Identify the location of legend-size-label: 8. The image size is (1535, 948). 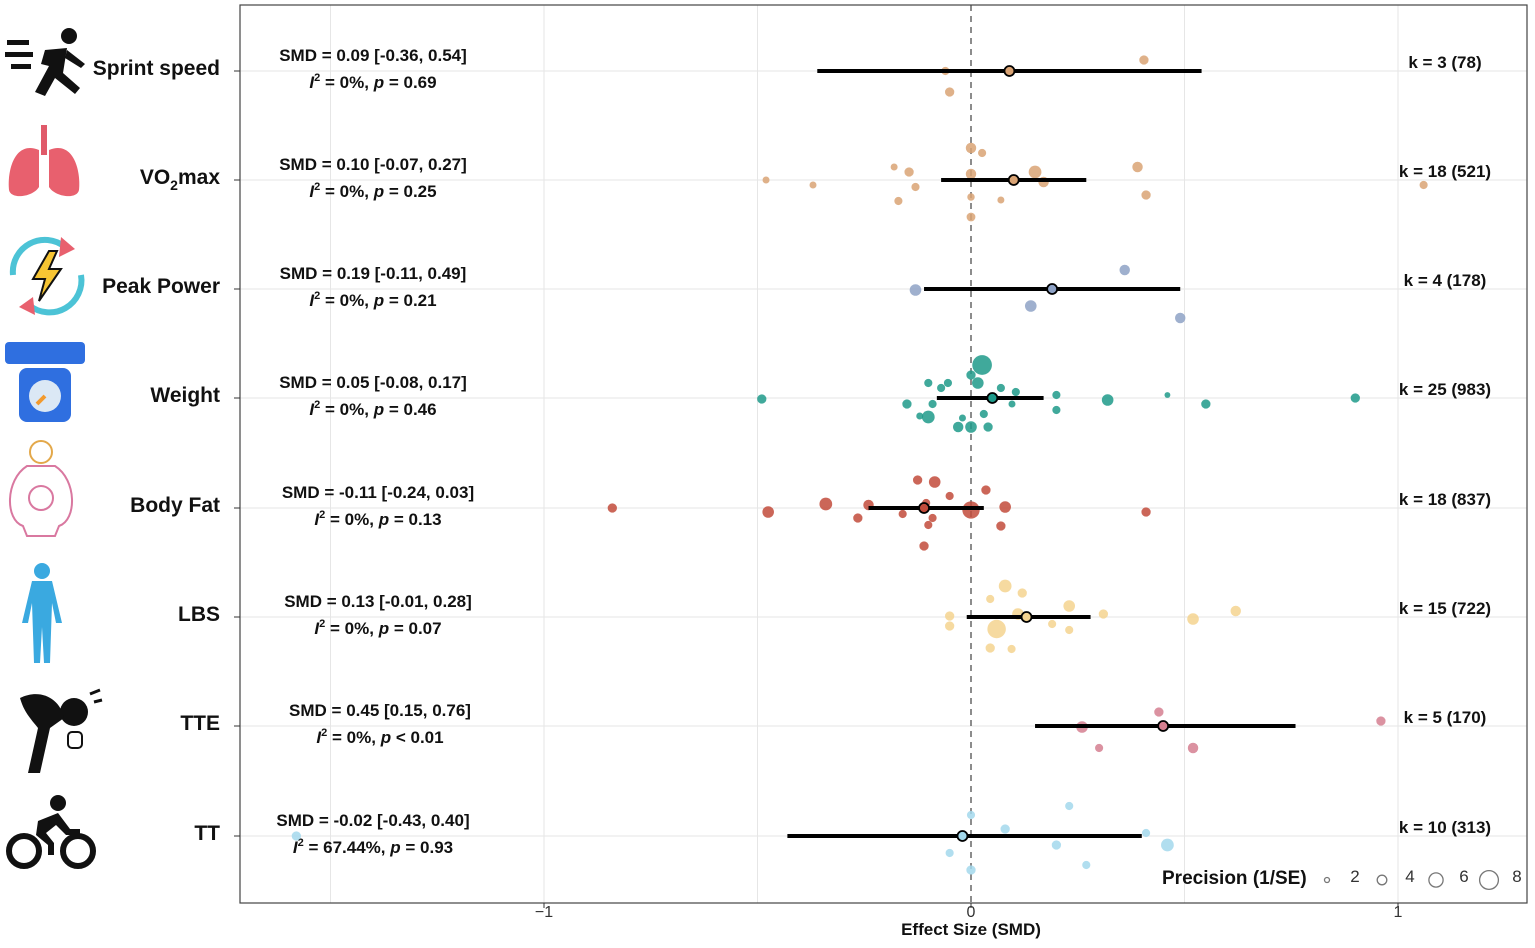
(1516, 876).